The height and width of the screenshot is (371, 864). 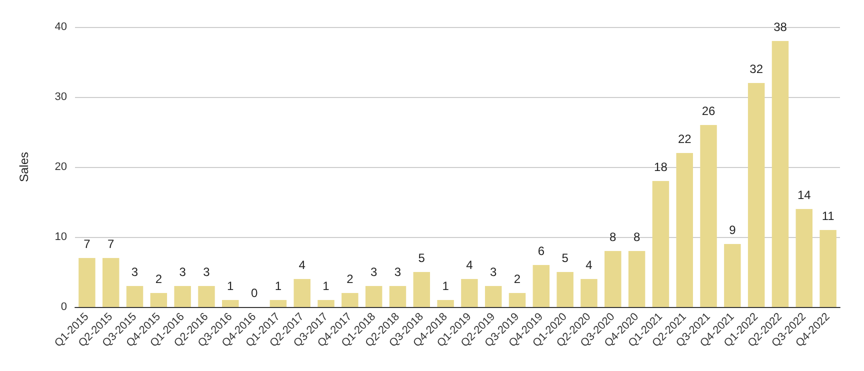 I want to click on data-label: 0, so click(x=254, y=293).